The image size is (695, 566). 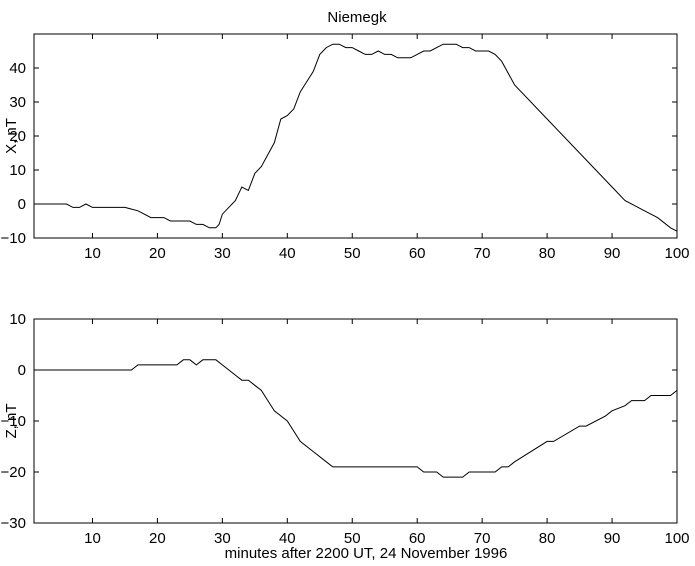 I want to click on y-tick-label: −30, so click(x=13, y=523).